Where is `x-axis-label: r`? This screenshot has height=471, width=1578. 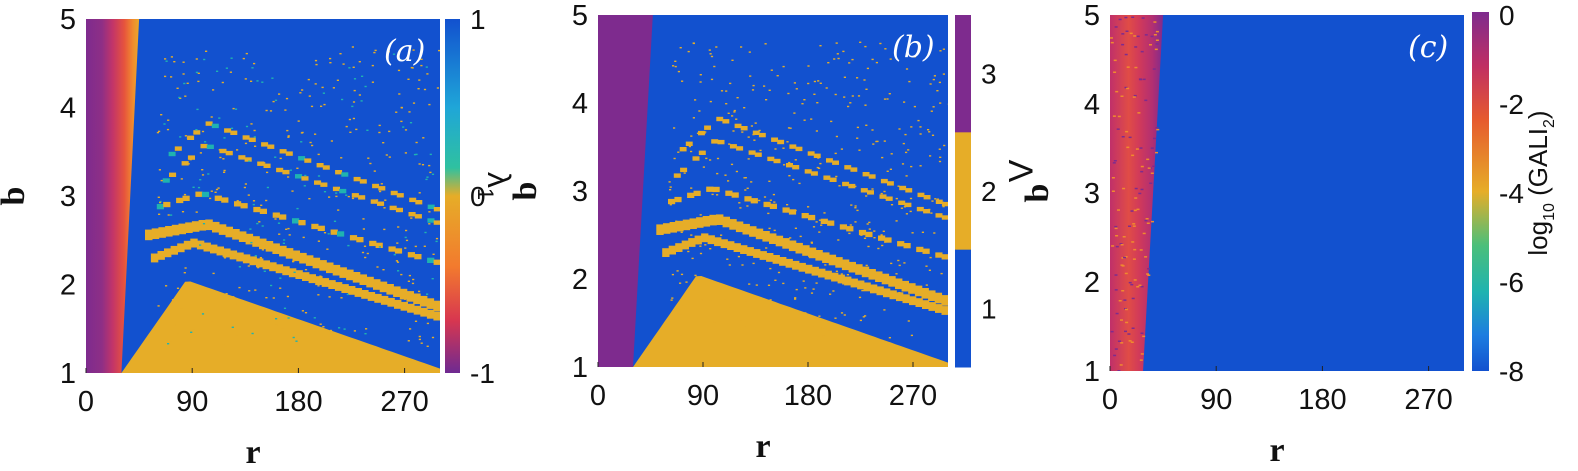
x-axis-label: r is located at coordinates (252, 452).